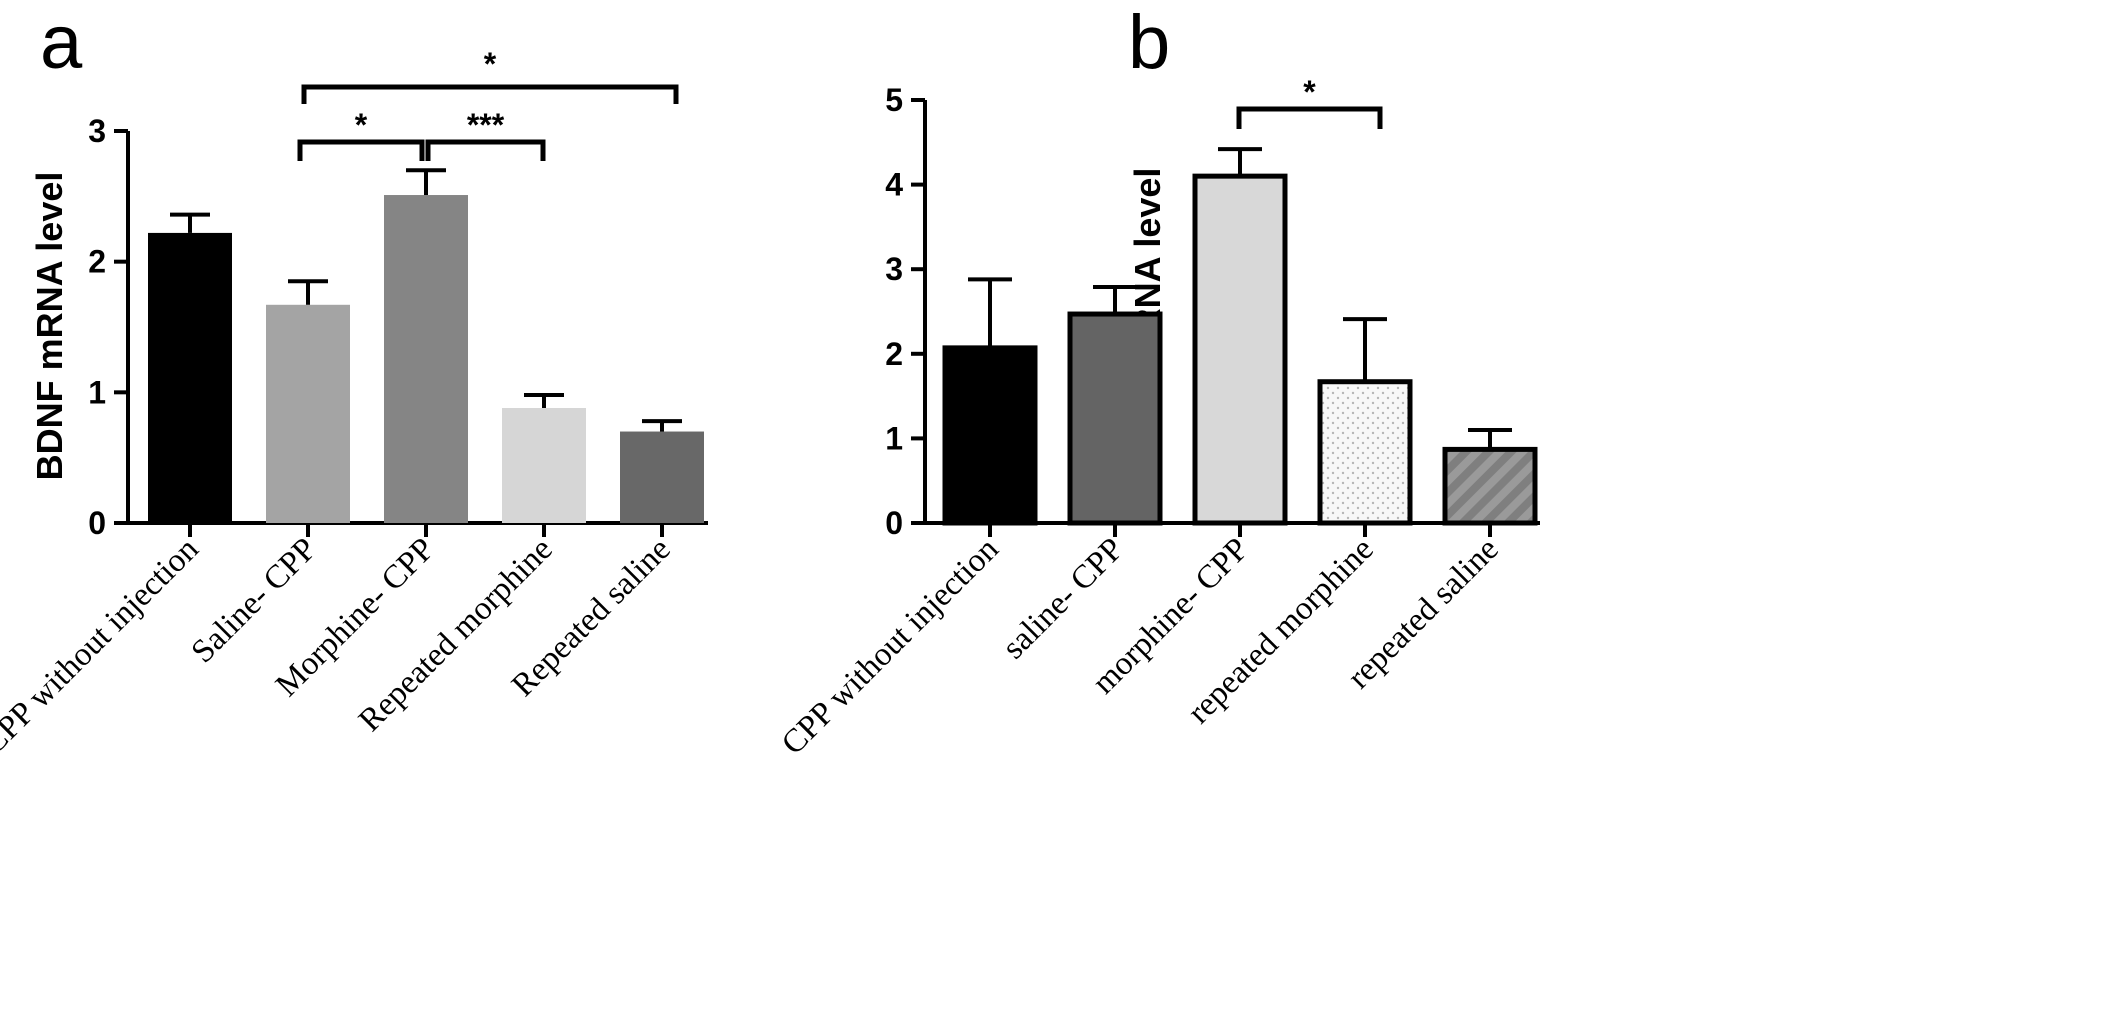 Image resolution: width=2128 pixels, height=1033 pixels. What do you see at coordinates (894, 523) in the screenshot?
I see `panel-b-ytick-label: 0` at bounding box center [894, 523].